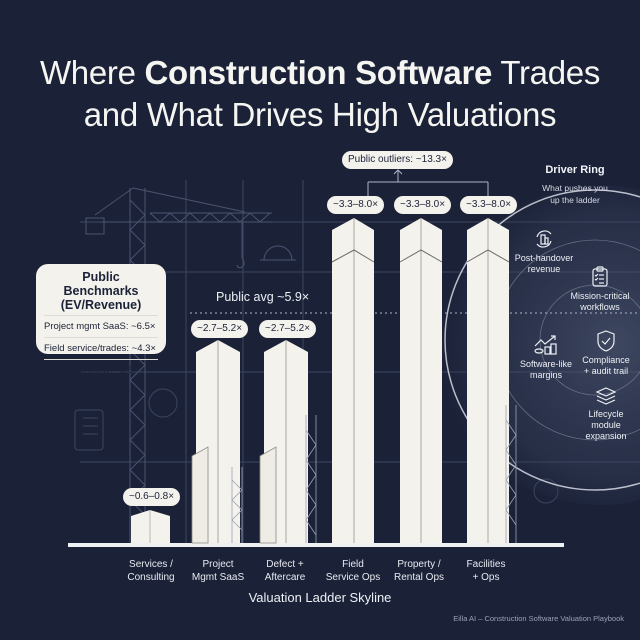 The image size is (640, 640). Describe the element at coordinates (606, 396) in the screenshot. I see `layers-icon` at that location.